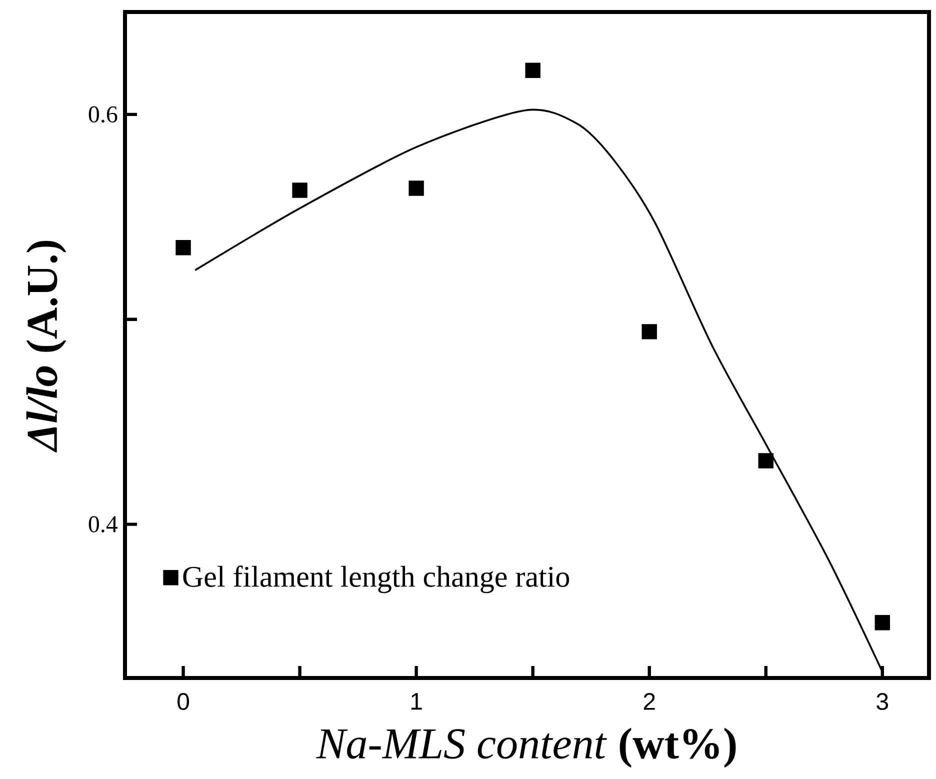 The width and height of the screenshot is (936, 779). I want to click on y-tick-label: 0.4, so click(103, 524).